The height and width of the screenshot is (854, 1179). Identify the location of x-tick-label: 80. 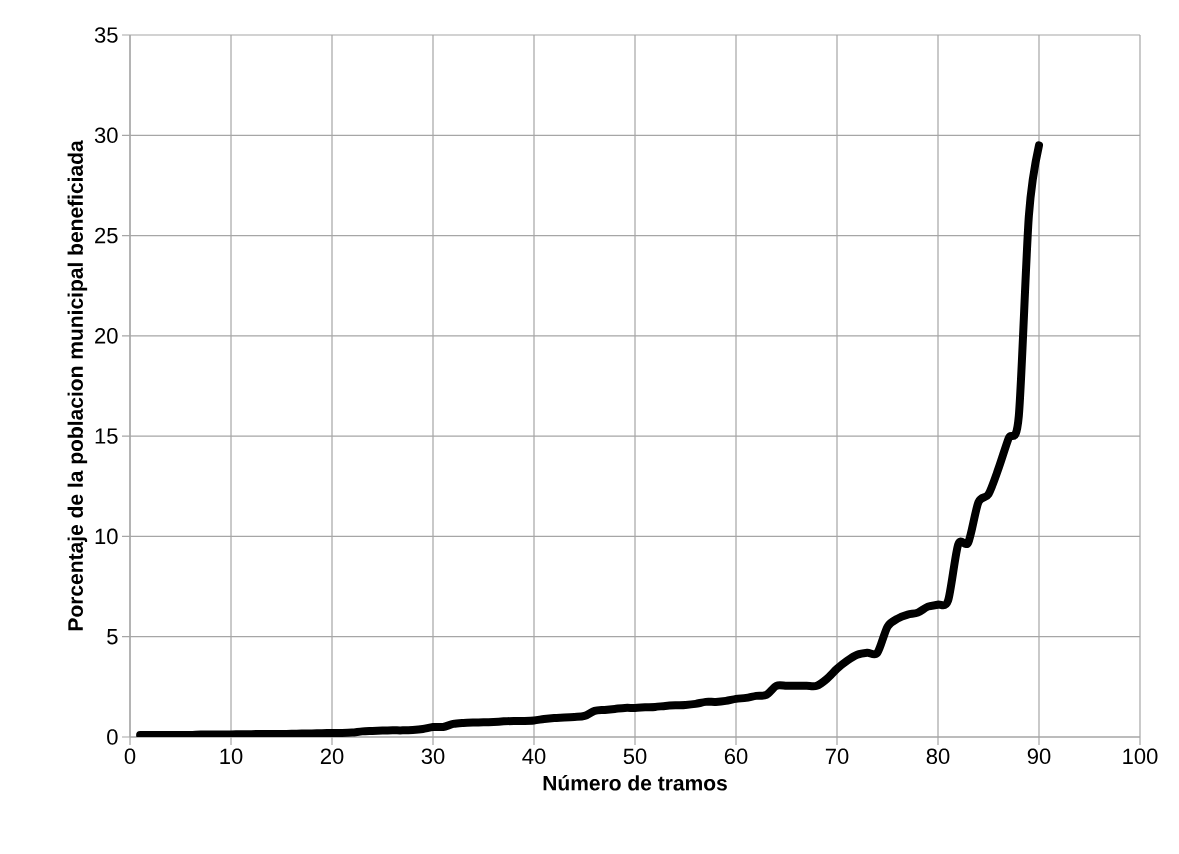
(938, 756).